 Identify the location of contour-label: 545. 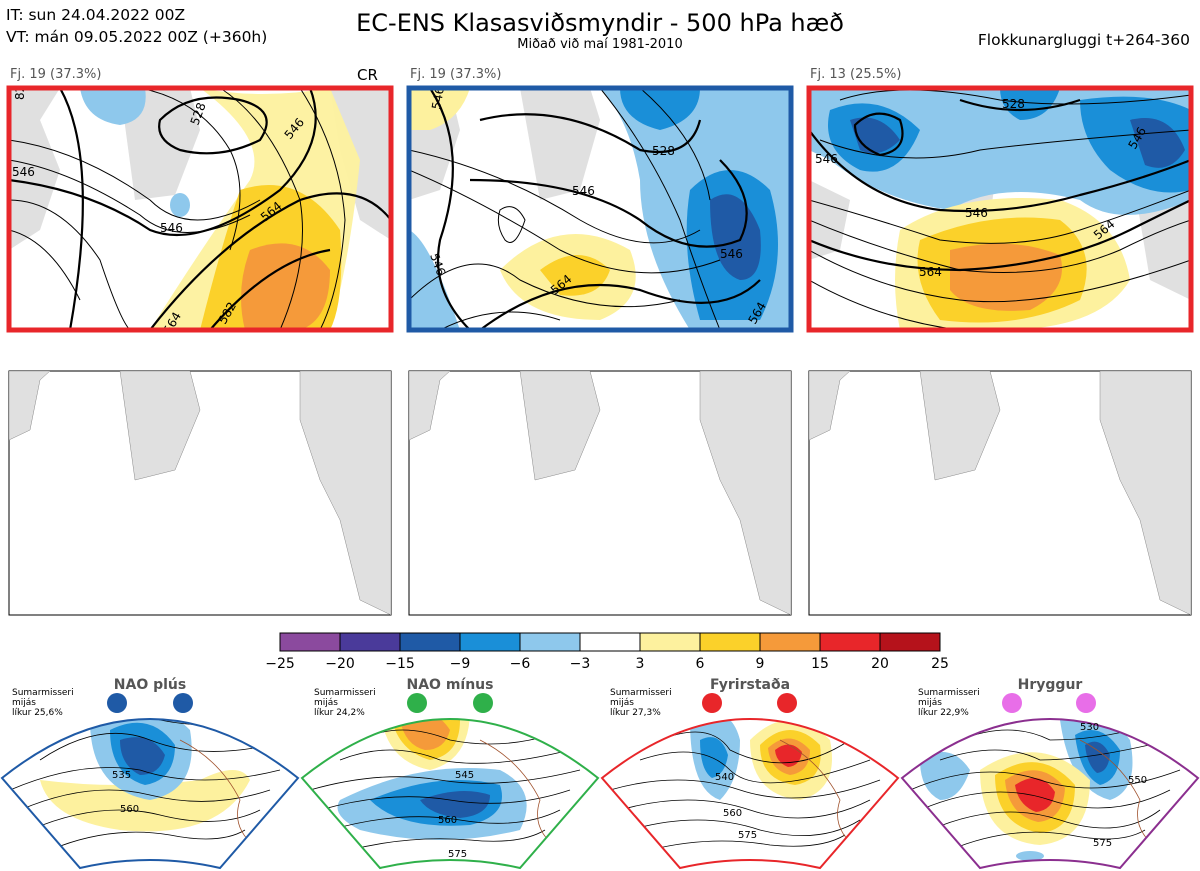
(464, 775).